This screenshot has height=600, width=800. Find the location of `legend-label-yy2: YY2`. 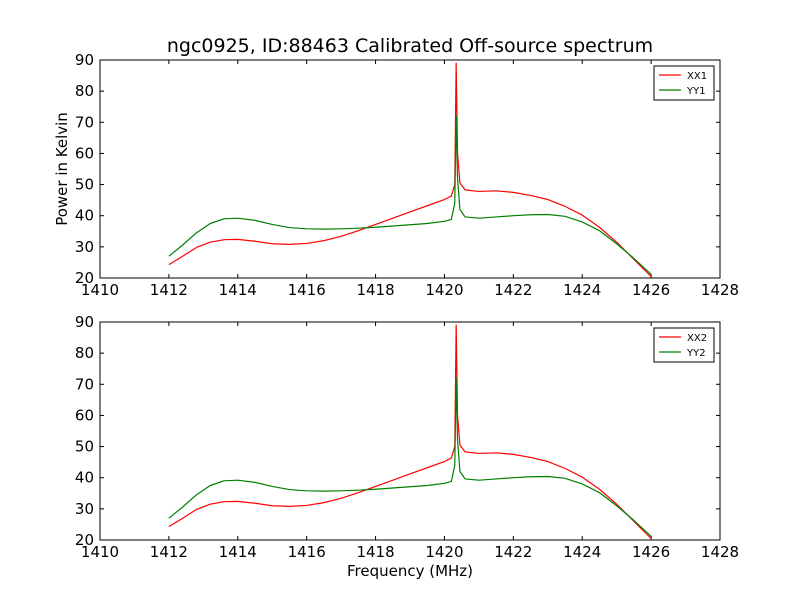

legend-label-yy2: YY2 is located at coordinates (696, 353).